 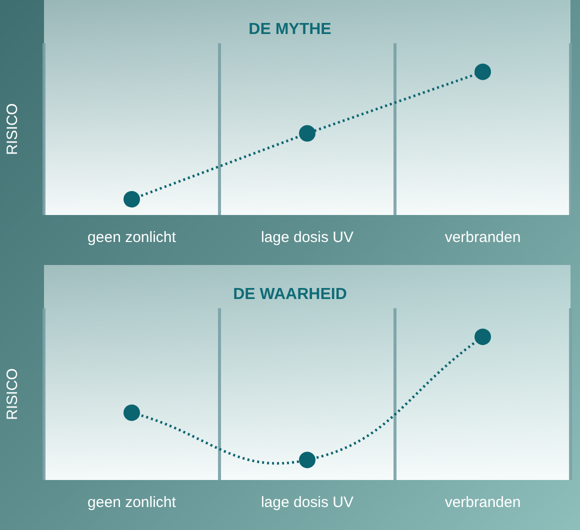 What do you see at coordinates (290, 295) in the screenshot?
I see `chart-title: DE WAARHEID` at bounding box center [290, 295].